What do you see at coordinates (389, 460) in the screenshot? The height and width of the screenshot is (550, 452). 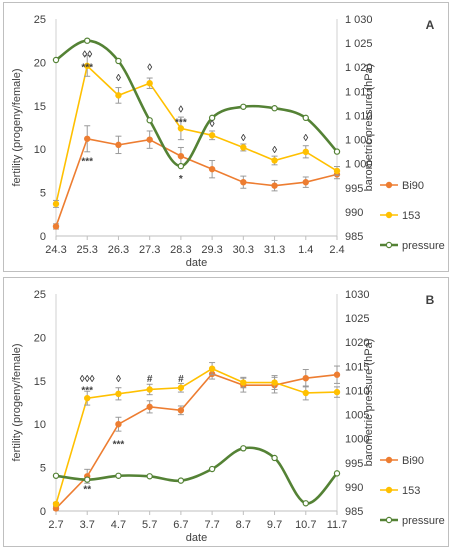 I see `legend-marker-bi90` at bounding box center [389, 460].